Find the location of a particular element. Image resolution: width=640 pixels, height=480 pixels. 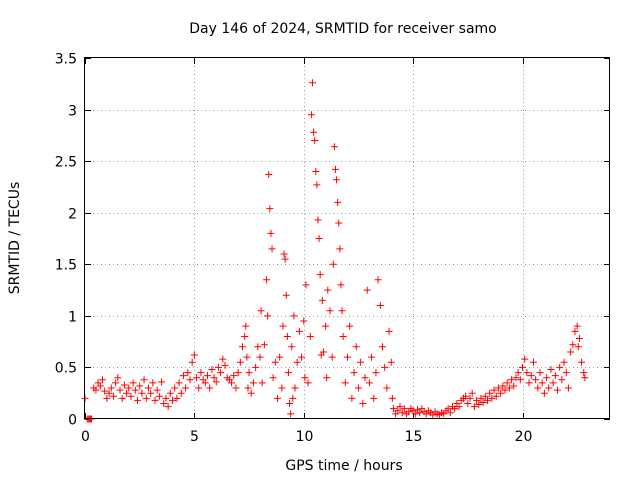

x-tick-label: 5 is located at coordinates (194, 437).